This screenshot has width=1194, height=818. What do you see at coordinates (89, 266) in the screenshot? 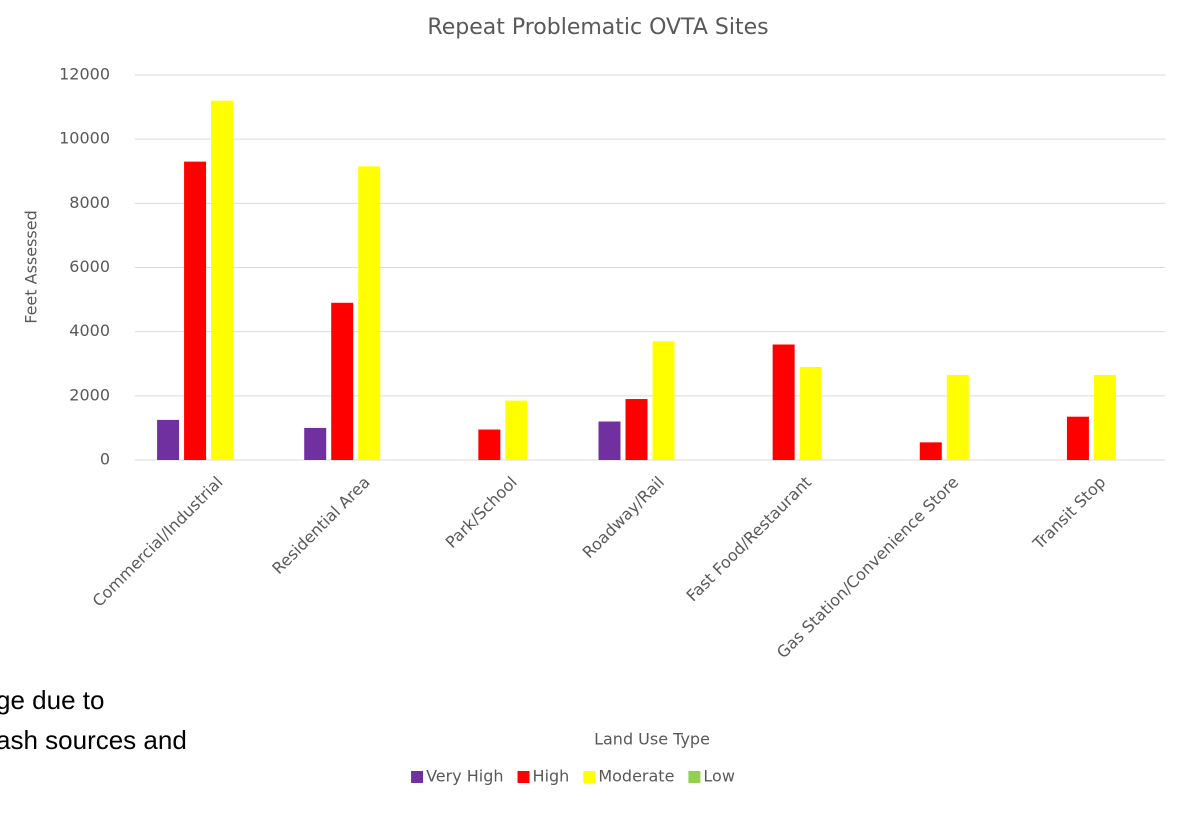
I see `y-tick-label: 6000` at bounding box center [89, 266].